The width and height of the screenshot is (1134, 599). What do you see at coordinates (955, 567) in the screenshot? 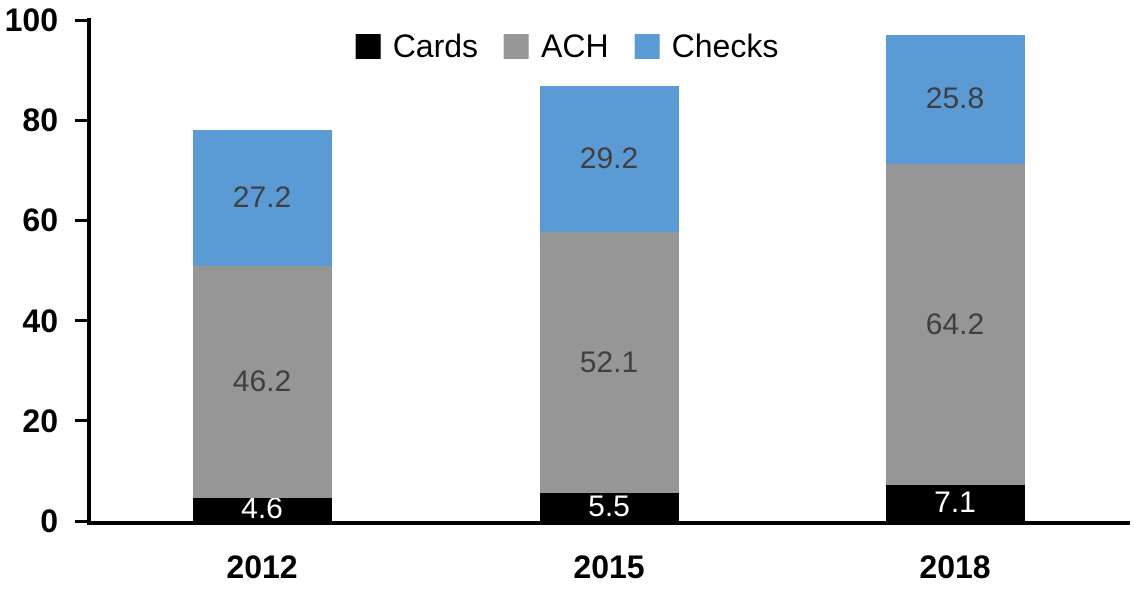
I see `x-category-label: 2018` at bounding box center [955, 567].